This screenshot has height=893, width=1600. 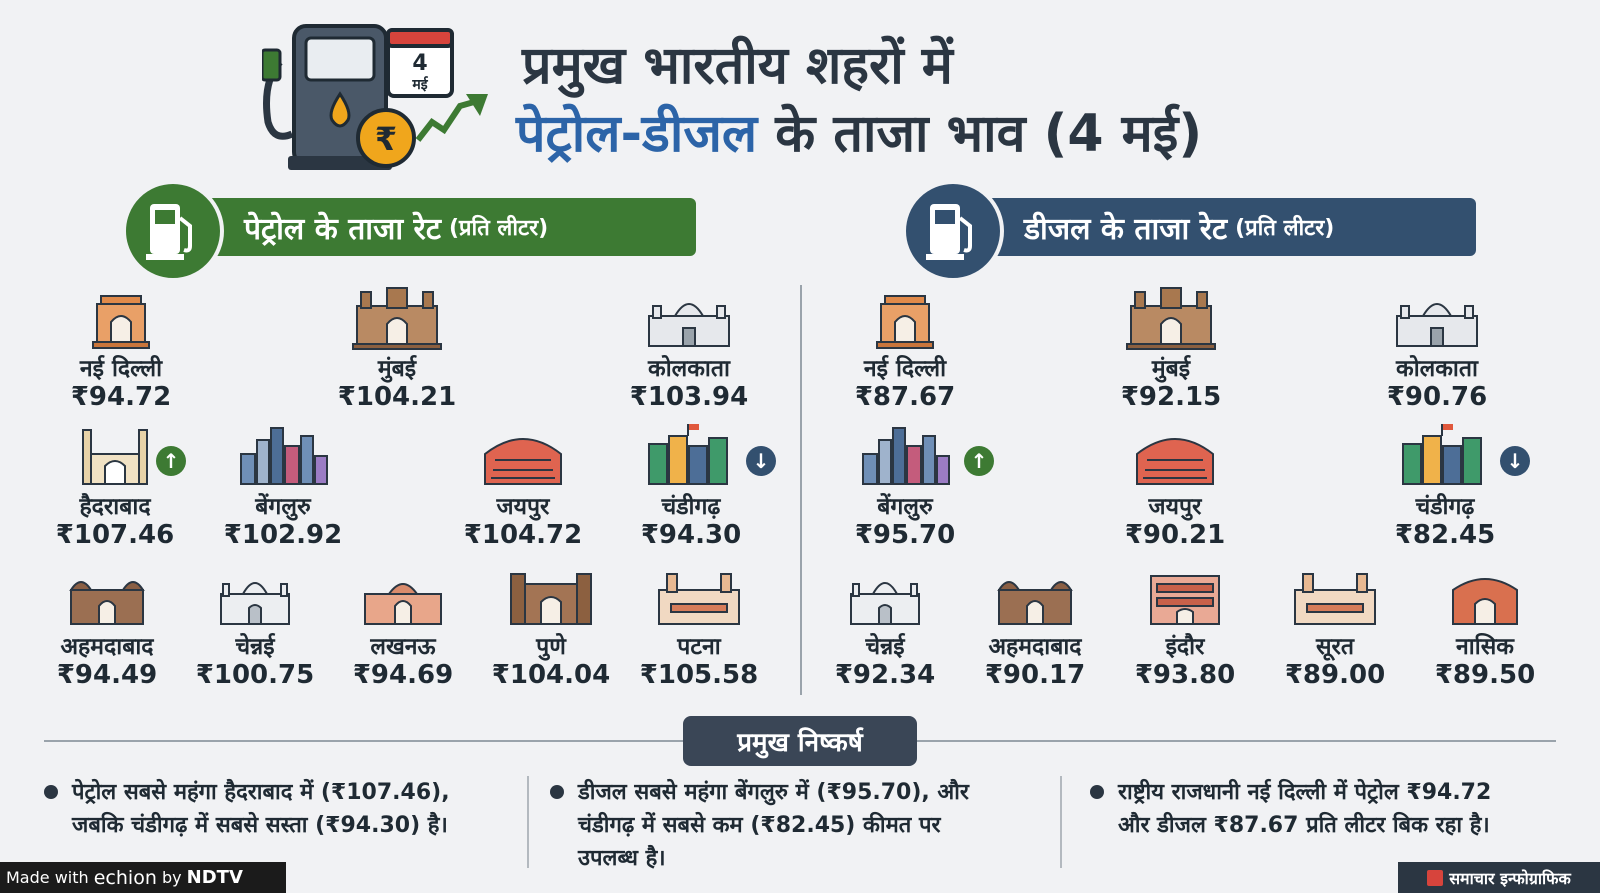 I want to click on ndtv-logo: NDTV, so click(x=214, y=877).